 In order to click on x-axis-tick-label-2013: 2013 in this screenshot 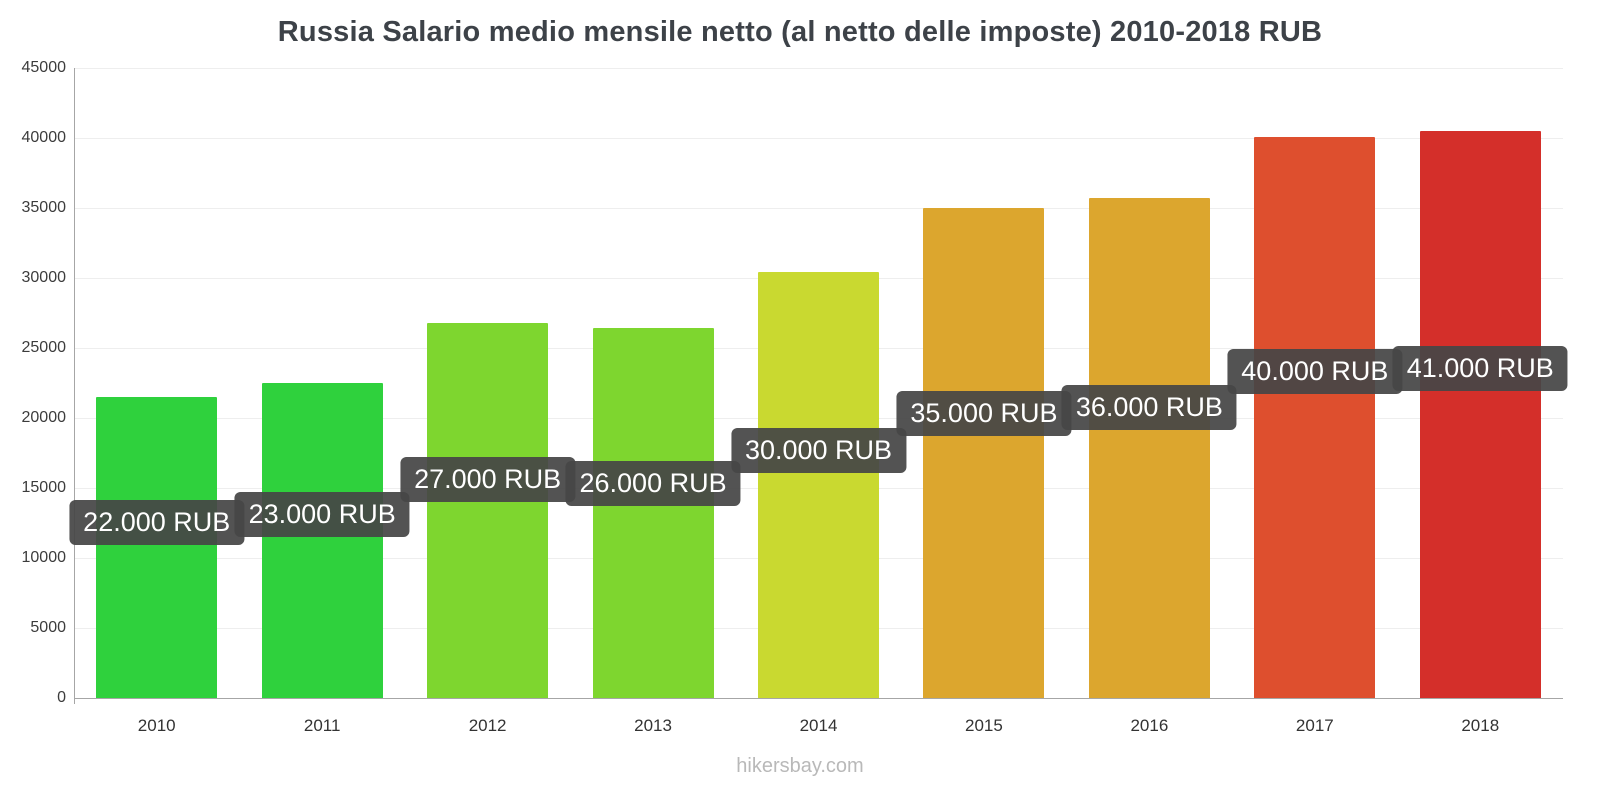, I will do `click(653, 725)`.